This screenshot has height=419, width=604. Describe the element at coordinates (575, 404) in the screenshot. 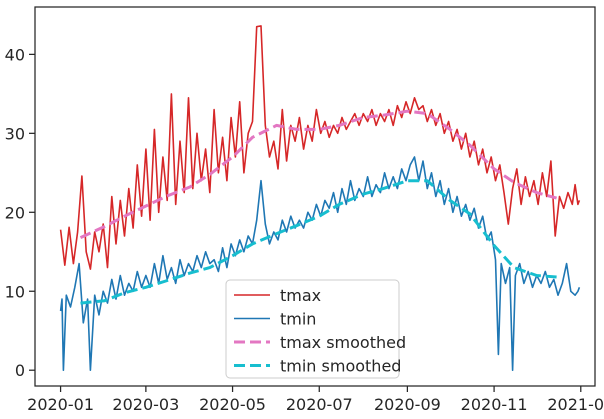

I see `x-tick-label: 2021-01` at that location.